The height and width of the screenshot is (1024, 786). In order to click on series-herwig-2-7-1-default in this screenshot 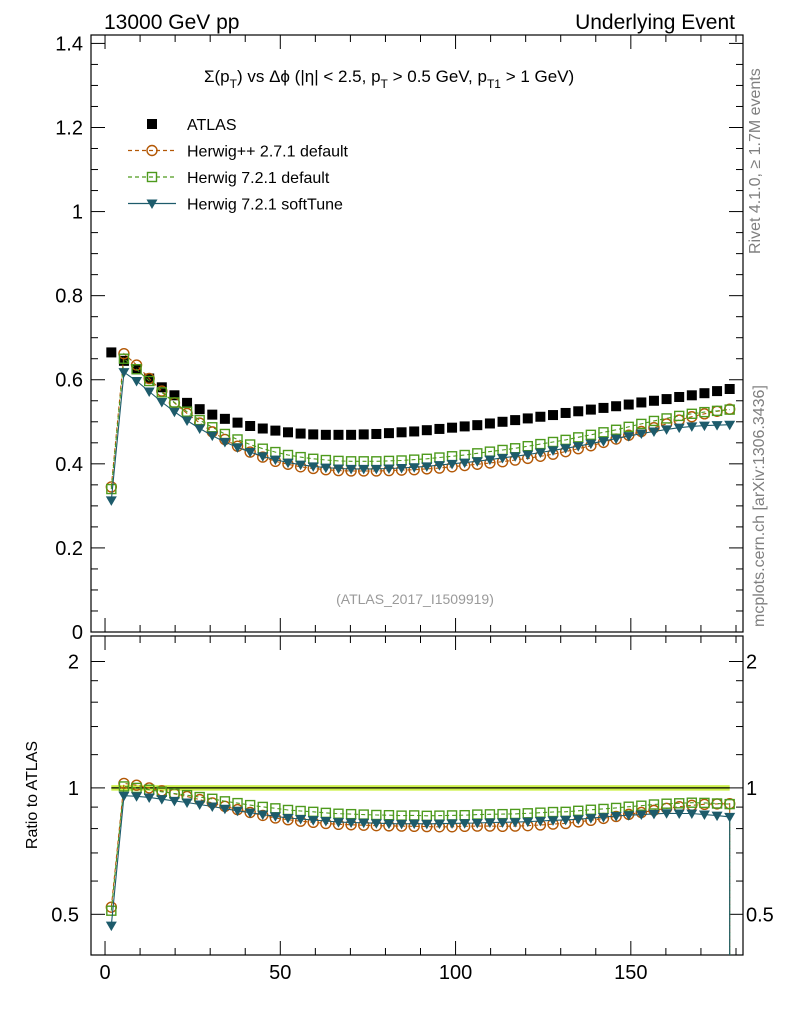, I will do `click(420, 420)`.